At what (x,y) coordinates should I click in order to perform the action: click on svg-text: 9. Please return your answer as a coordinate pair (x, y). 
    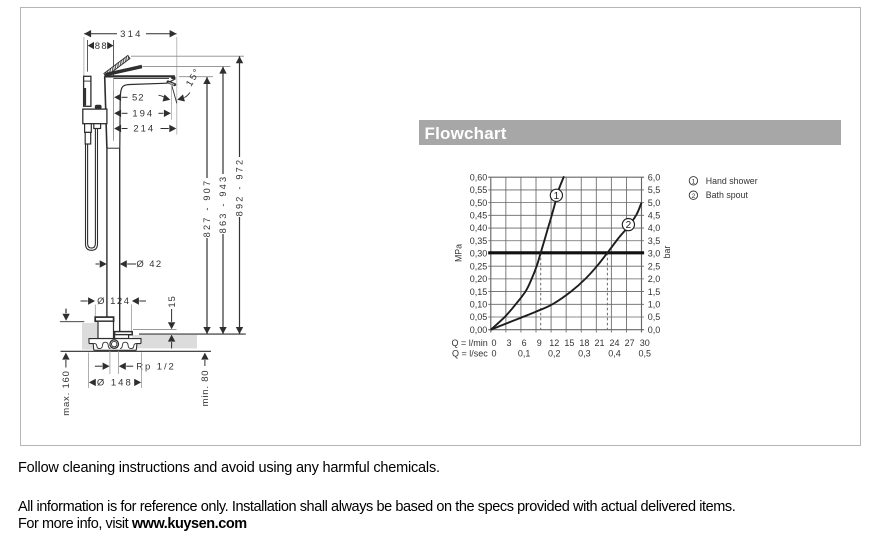
    Looking at the image, I should click on (539, 343).